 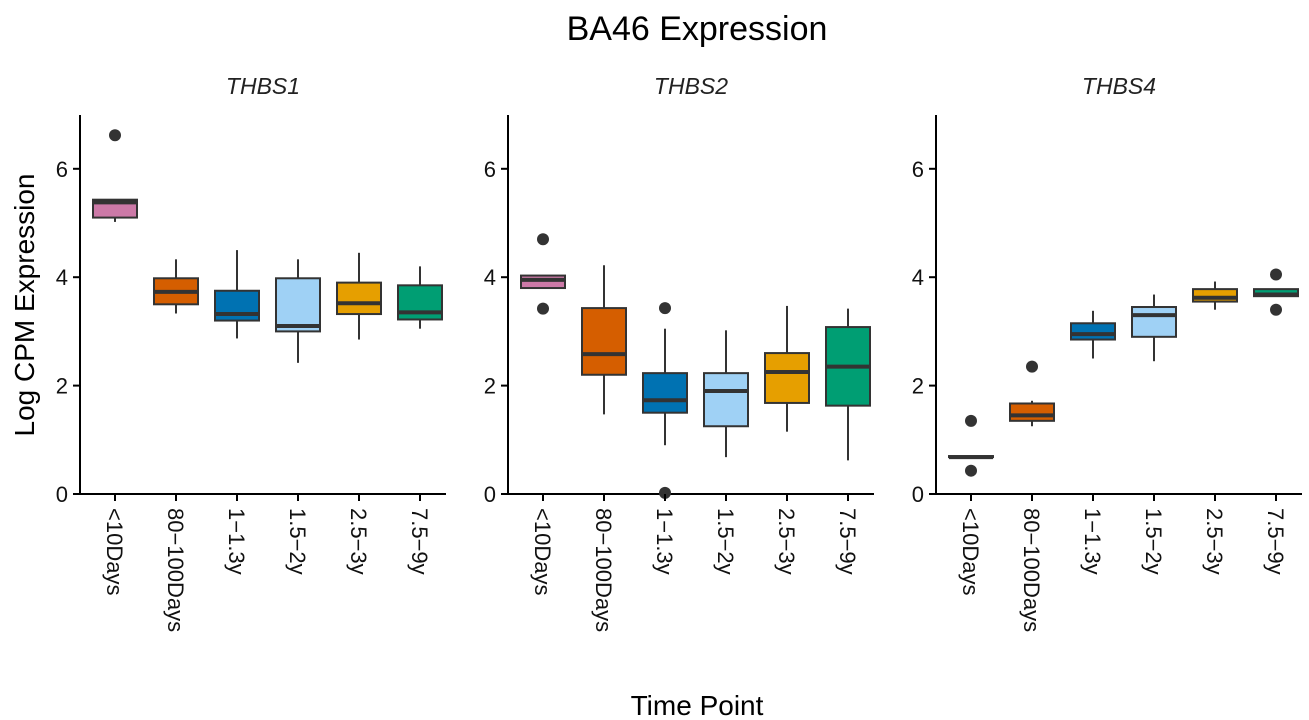 What do you see at coordinates (697, 705) in the screenshot?
I see `x-axis-title: Time Point` at bounding box center [697, 705].